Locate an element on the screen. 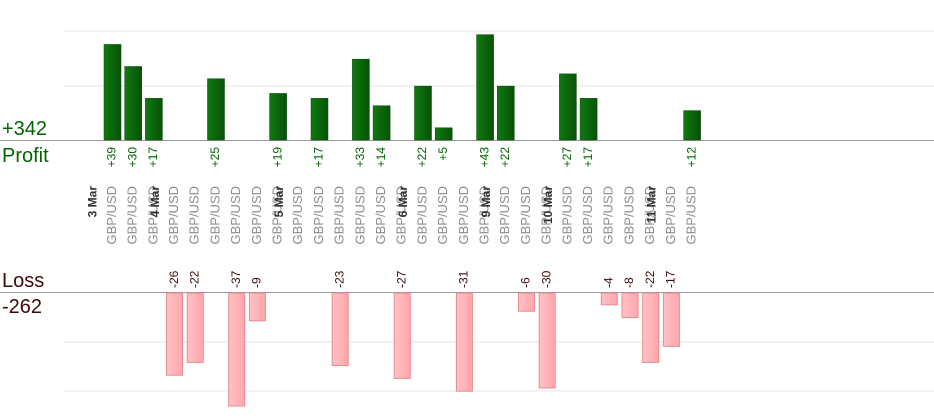 The width and height of the screenshot is (934, 420). date-label: 4 Mar is located at coordinates (155, 202).